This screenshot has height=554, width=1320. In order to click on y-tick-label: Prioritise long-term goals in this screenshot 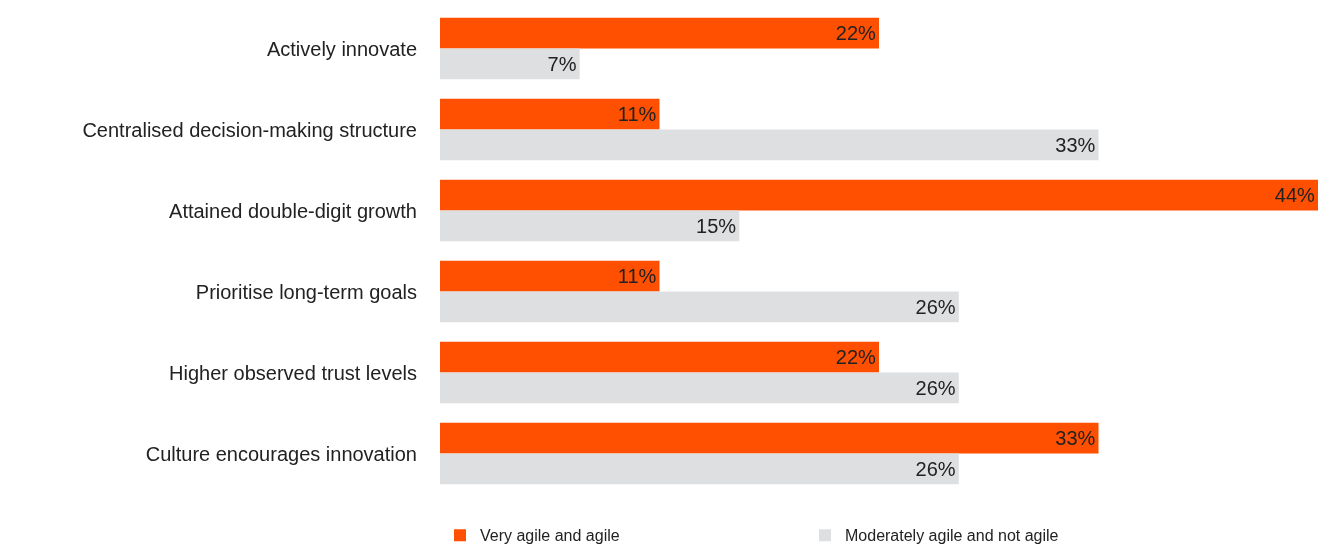, I will do `click(306, 291)`.